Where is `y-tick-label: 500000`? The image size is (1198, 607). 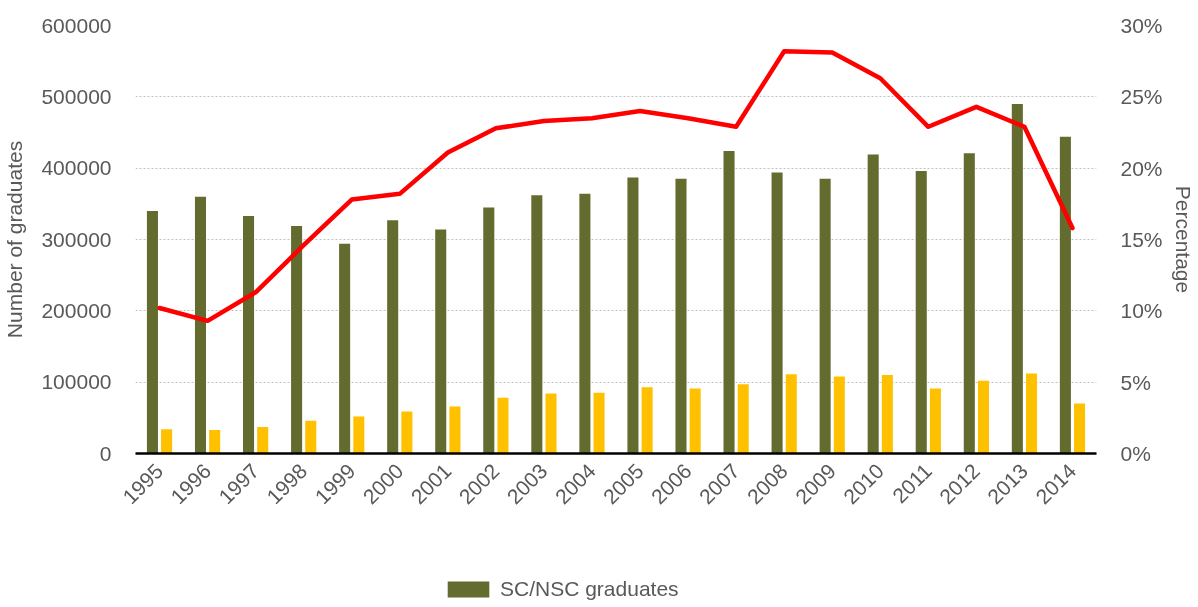 y-tick-label: 500000 is located at coordinates (76, 96).